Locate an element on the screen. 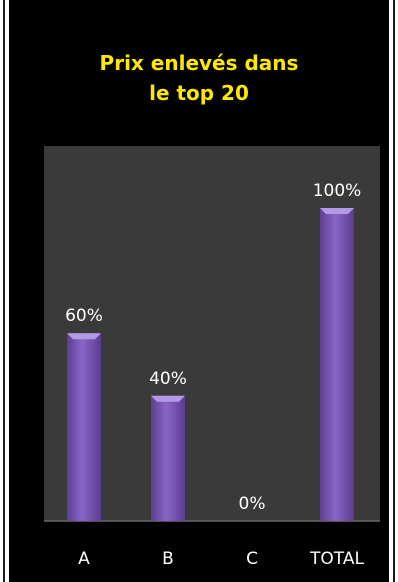  bar-b is located at coordinates (168, 458).